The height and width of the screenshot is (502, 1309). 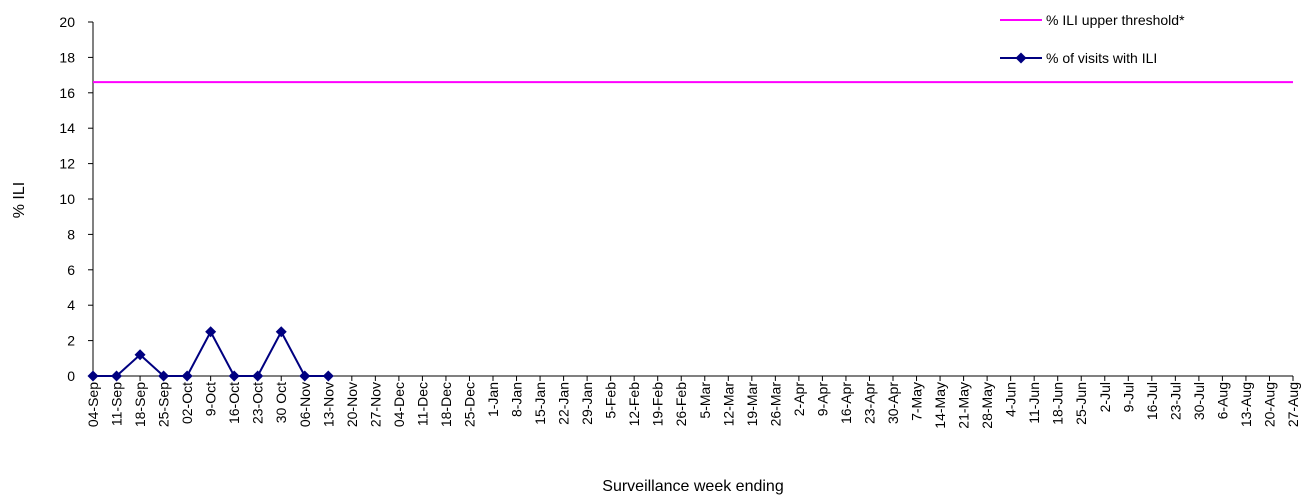 What do you see at coordinates (281, 402) in the screenshot?
I see `x-tick-label: 30 Oct` at bounding box center [281, 402].